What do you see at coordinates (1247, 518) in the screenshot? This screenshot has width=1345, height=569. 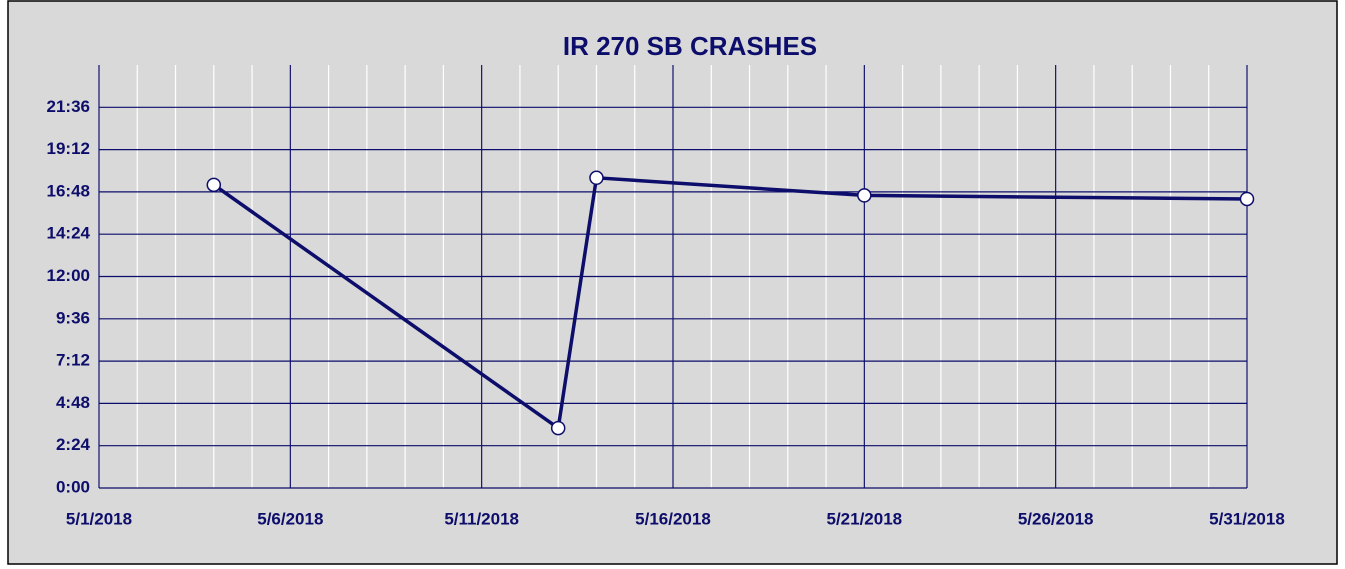 I see `x-tick-label: 5/31/2018` at bounding box center [1247, 518].